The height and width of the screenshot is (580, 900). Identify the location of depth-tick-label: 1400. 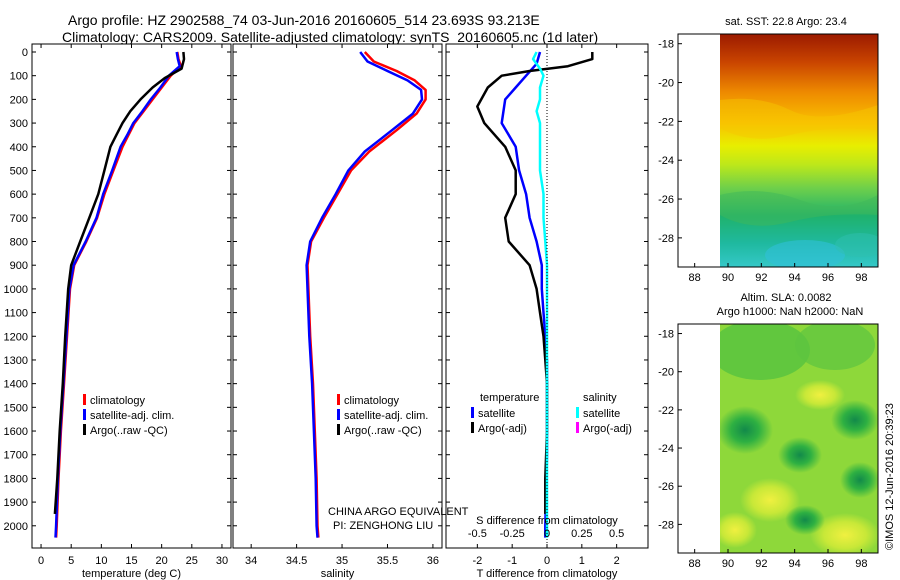
(16, 385).